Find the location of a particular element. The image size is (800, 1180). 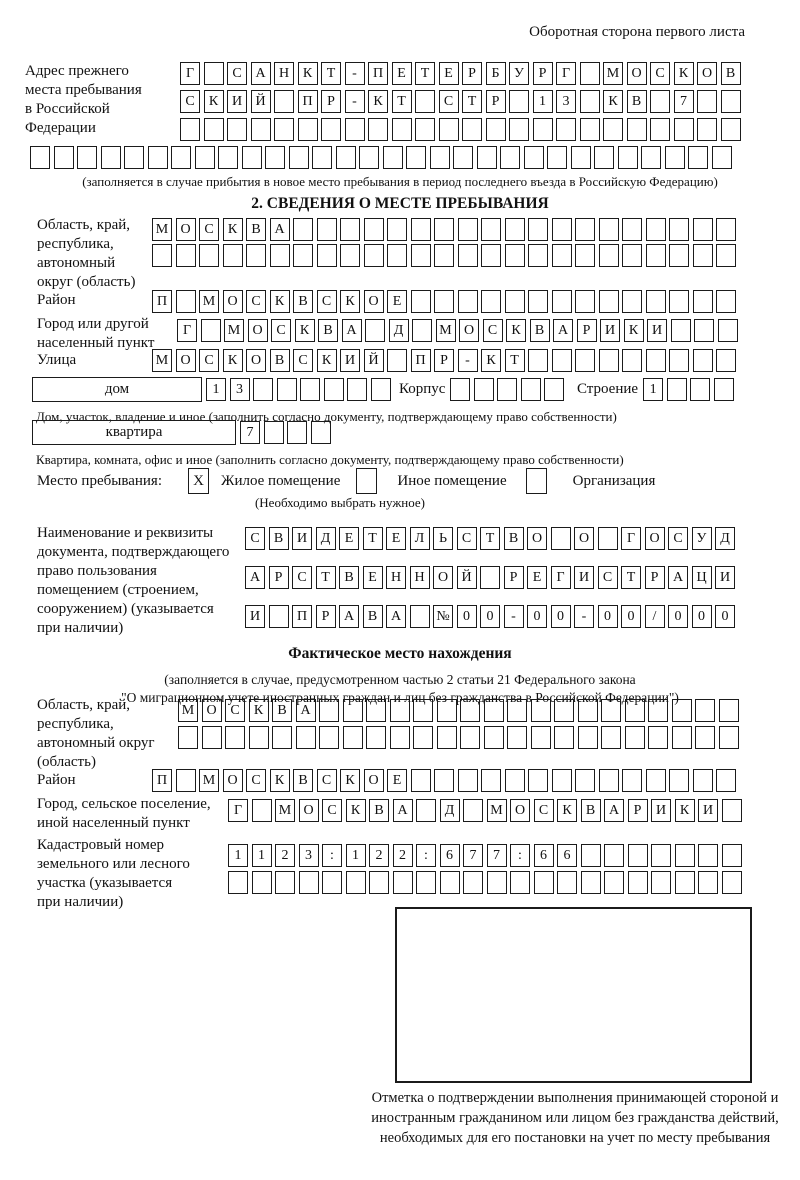

char-cell: Ц is located at coordinates (701, 577).